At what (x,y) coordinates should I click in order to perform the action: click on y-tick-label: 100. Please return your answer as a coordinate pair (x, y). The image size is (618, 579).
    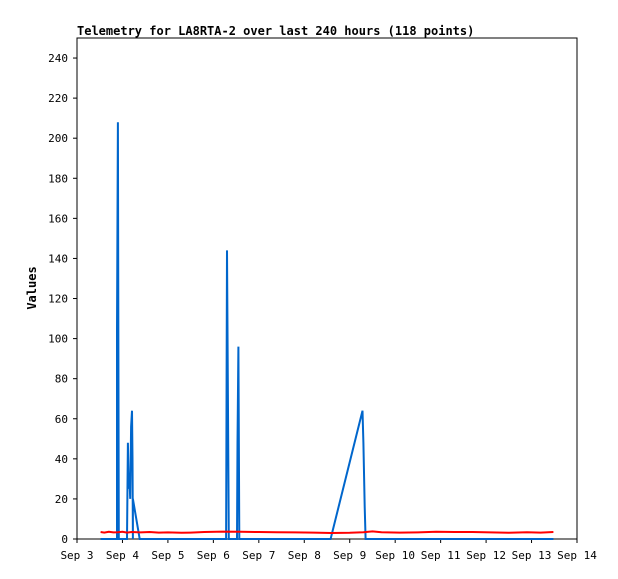
    Looking at the image, I should click on (58, 339).